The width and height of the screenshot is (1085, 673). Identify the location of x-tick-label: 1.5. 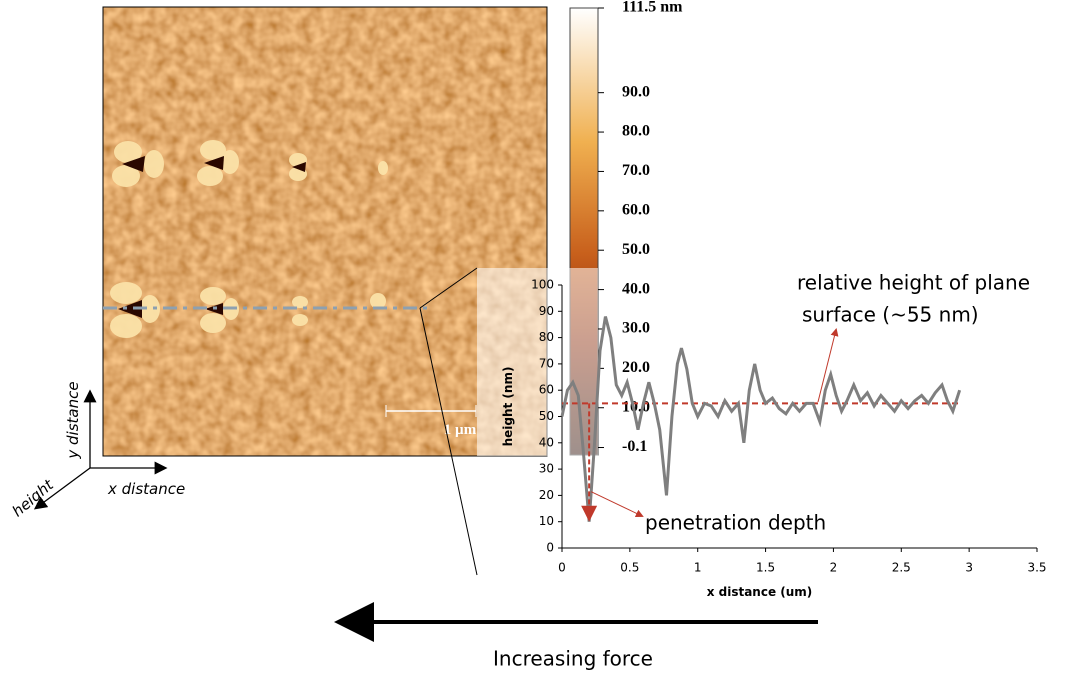
(765, 568).